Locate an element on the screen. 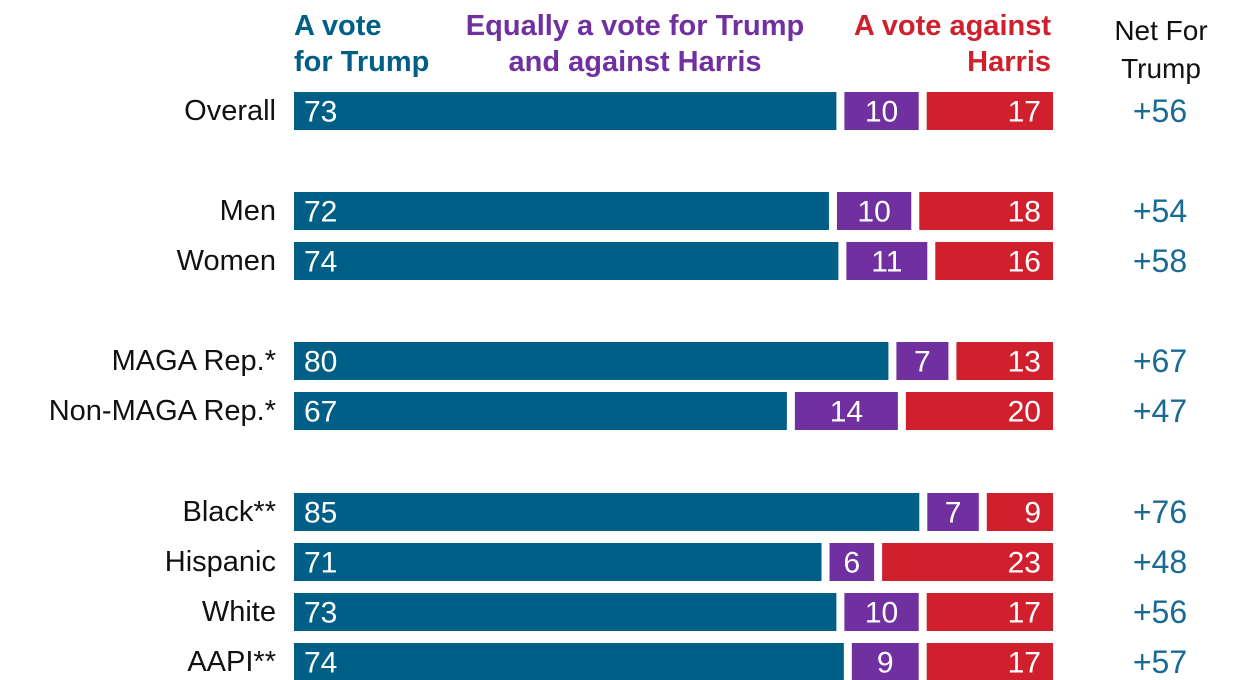 This screenshot has height=680, width=1241. bar-women-against-harris is located at coordinates (994, 261).